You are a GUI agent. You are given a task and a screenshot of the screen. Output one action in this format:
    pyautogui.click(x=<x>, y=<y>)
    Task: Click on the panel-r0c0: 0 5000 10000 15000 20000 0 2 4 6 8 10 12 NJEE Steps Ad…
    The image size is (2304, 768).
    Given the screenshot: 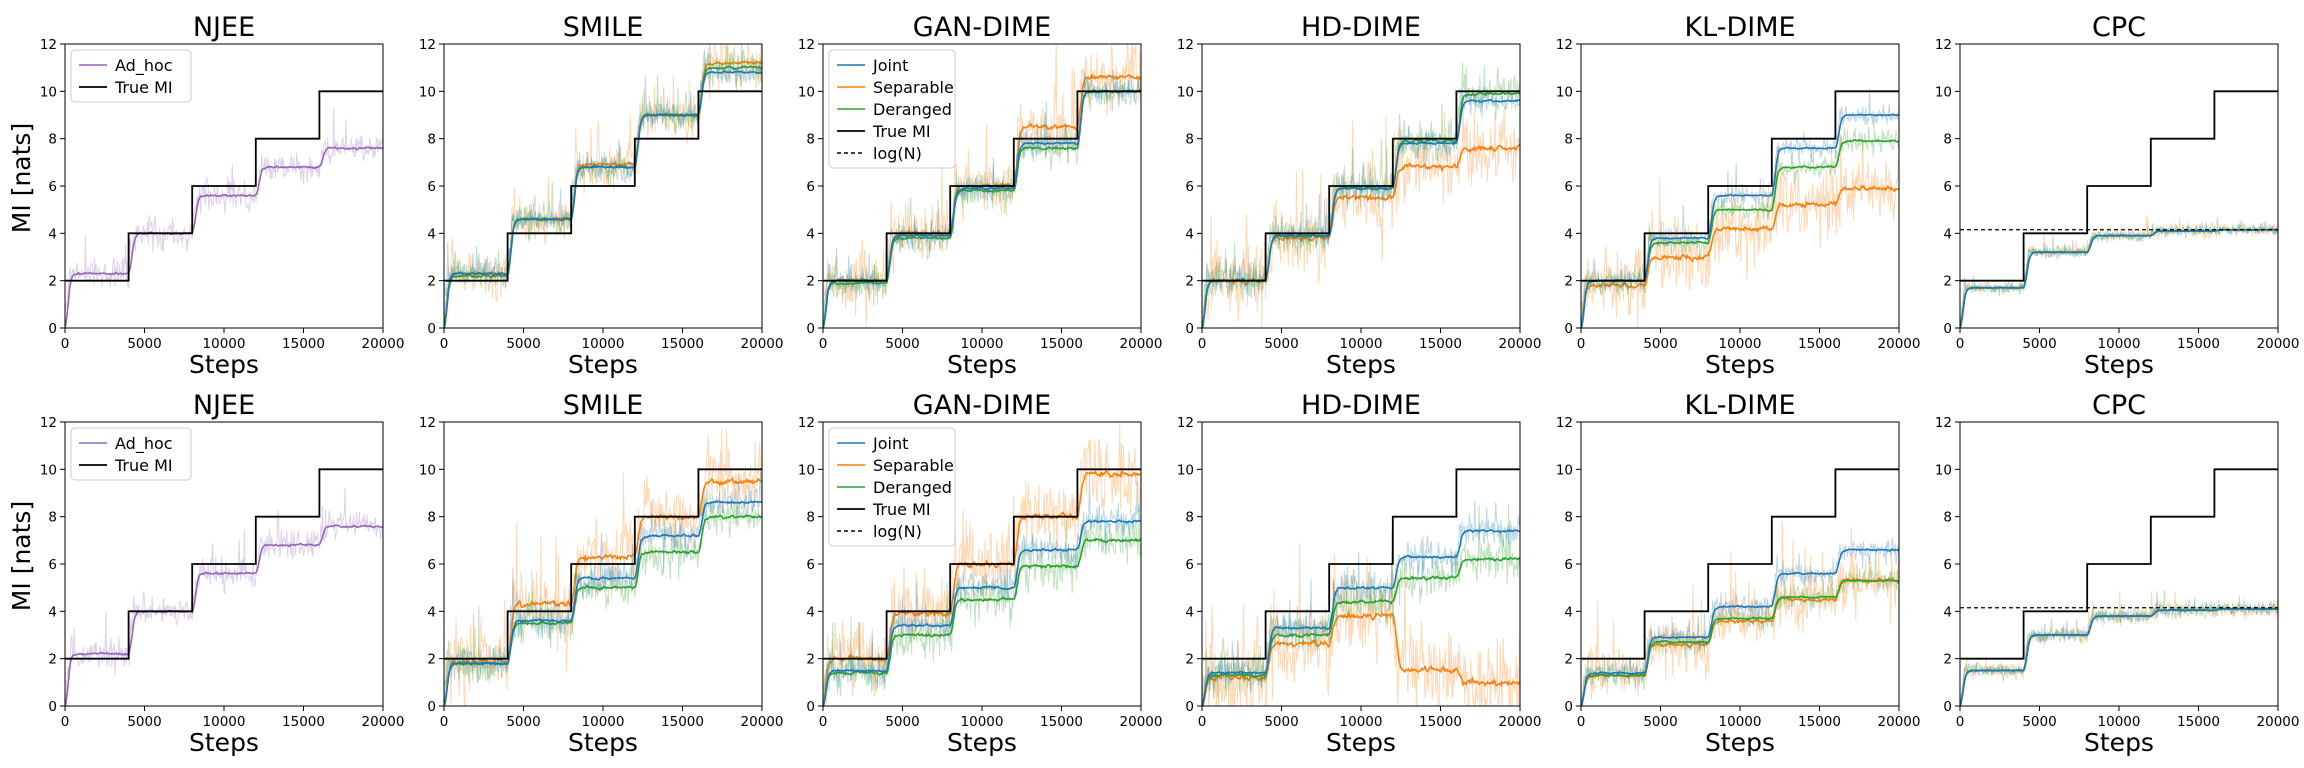 What is the action you would take?
    pyautogui.click(x=222, y=195)
    